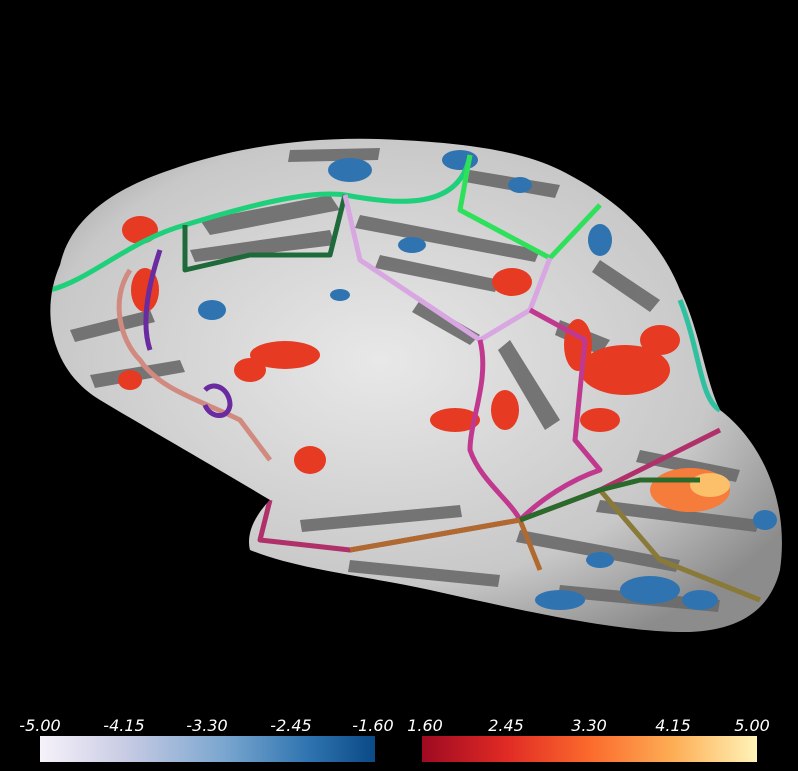 The width and height of the screenshot is (798, 771). I want to click on negative-colorbar-gradient, so click(207, 749).